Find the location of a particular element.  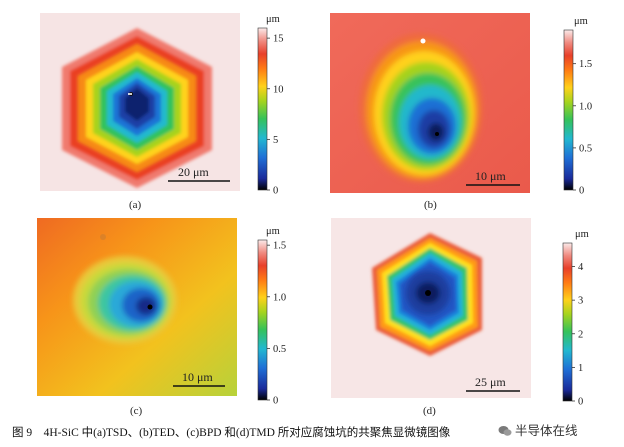

panel-a-label: (a) is located at coordinates (135, 205).